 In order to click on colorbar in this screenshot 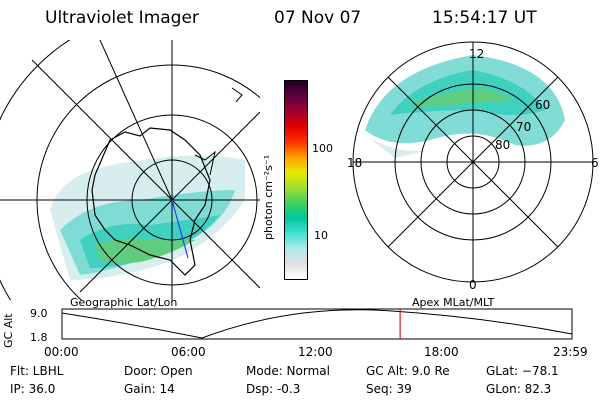, I will do `click(296, 180)`.